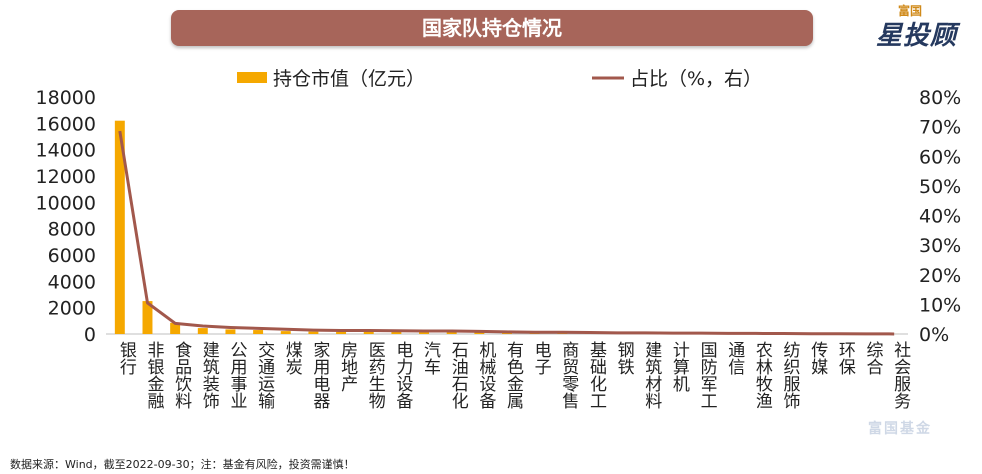 Image resolution: width=982 pixels, height=474 pixels. Describe the element at coordinates (252, 77) in the screenshot. I see `legend-bar-swatch` at that location.